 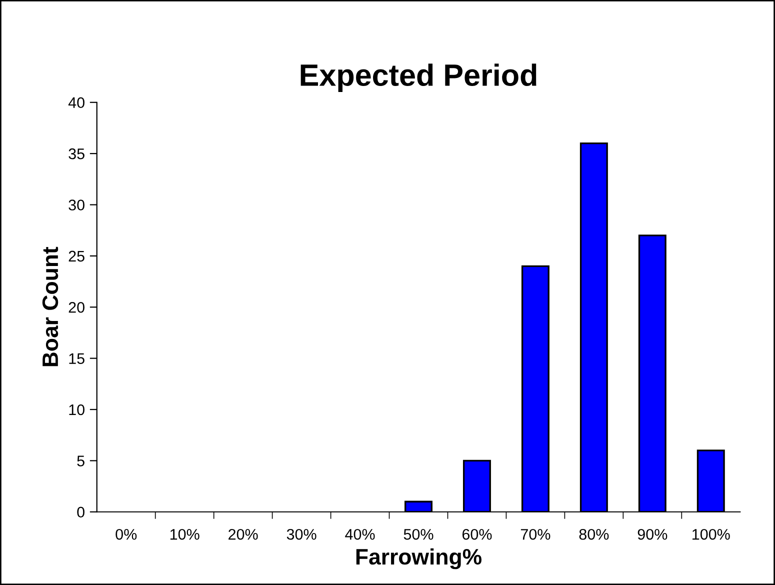 What do you see at coordinates (301, 534) in the screenshot?
I see `x-tick-label: 30%` at bounding box center [301, 534].